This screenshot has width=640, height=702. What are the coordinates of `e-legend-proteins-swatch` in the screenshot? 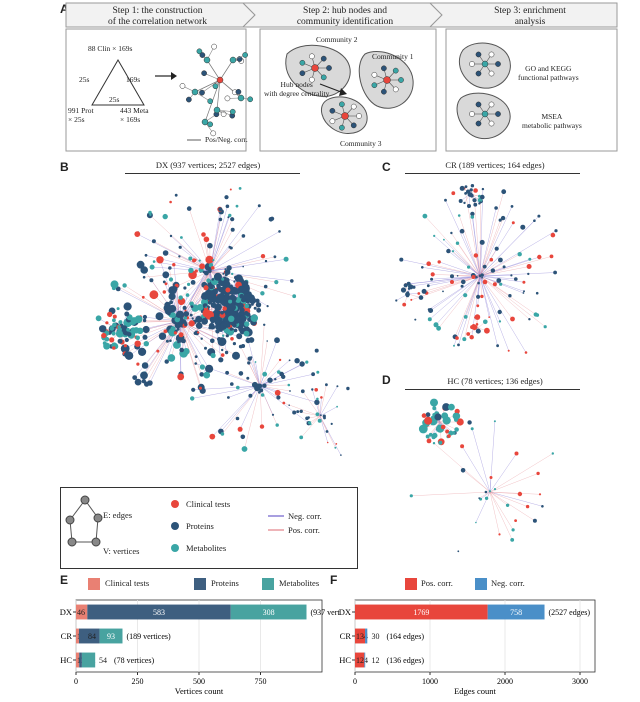 It's located at (200, 584).